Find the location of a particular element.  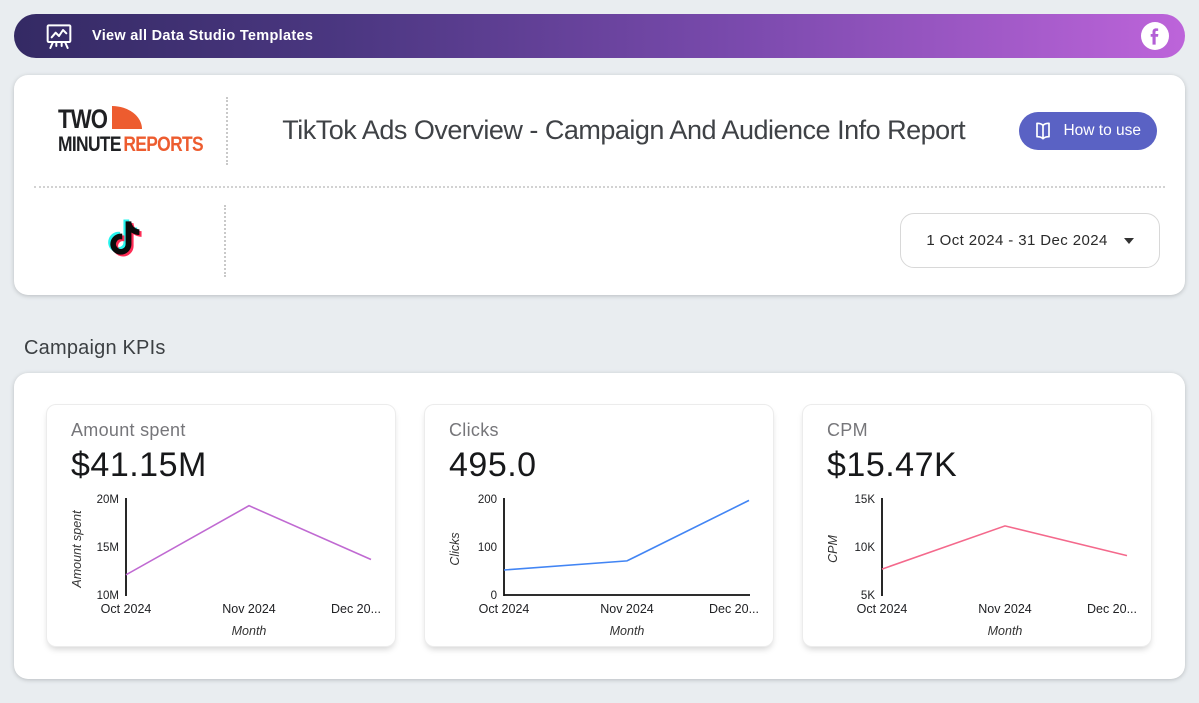

presentation-chart-icon is located at coordinates (59, 36).